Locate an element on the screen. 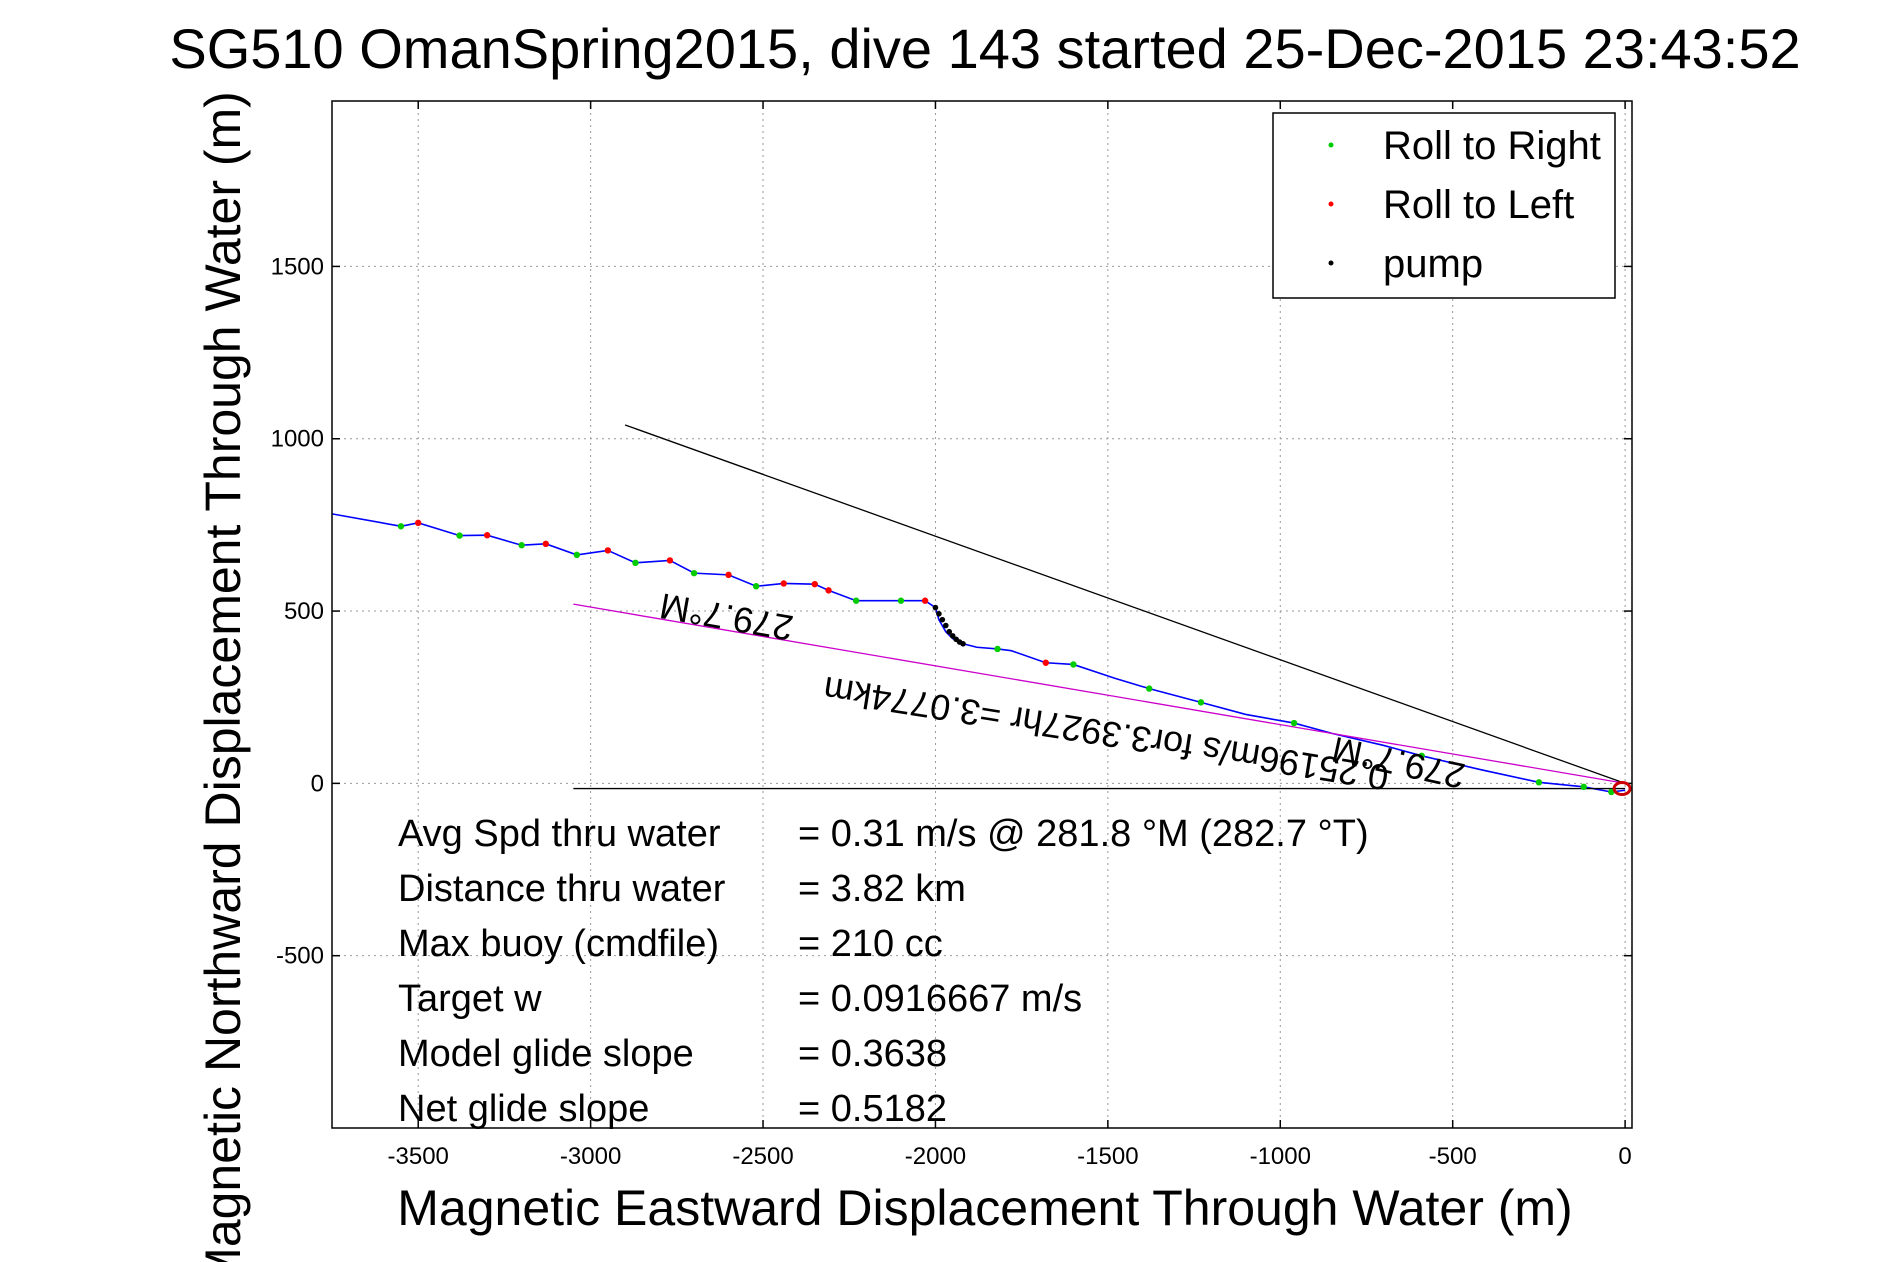  stat-value: = 0.5182 is located at coordinates (872, 1109).